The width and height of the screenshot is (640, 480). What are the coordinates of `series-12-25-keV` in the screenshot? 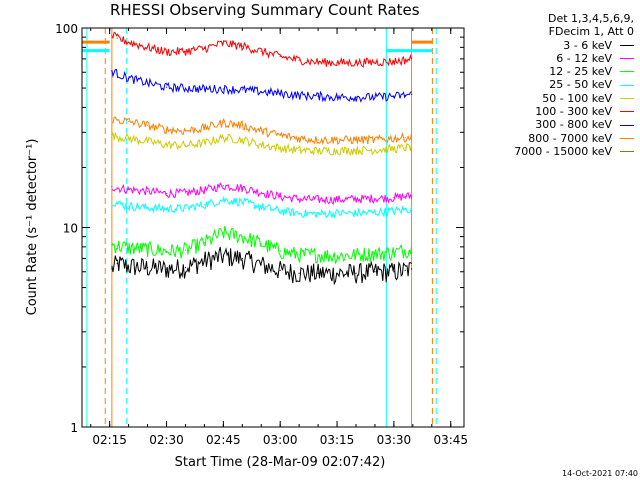 It's located at (262, 244).